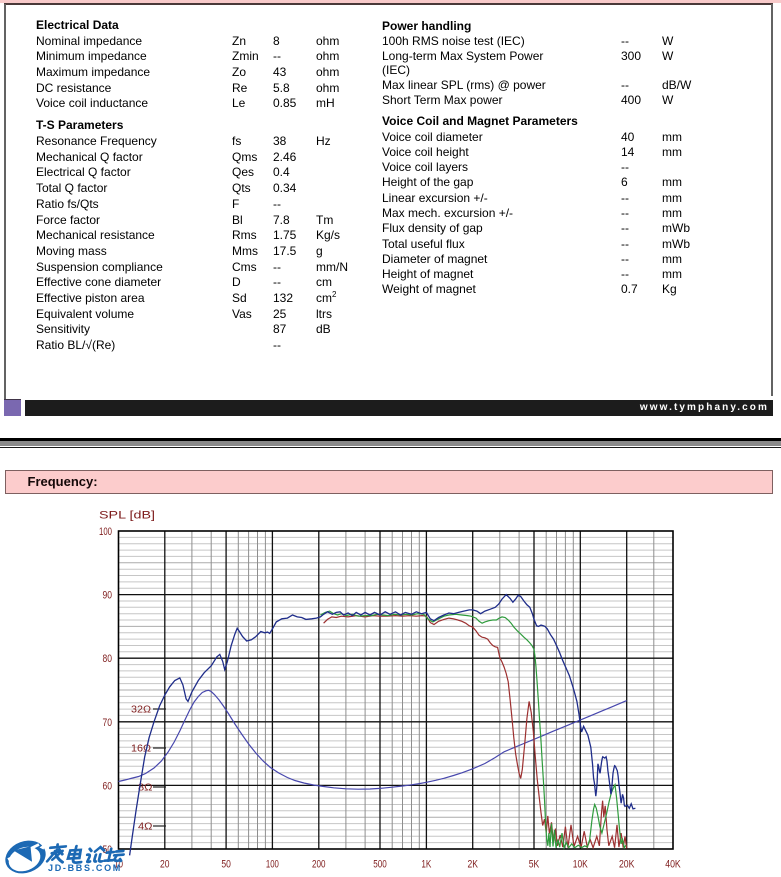 The image size is (781, 877). I want to click on svg-text: 70, so click(108, 723).